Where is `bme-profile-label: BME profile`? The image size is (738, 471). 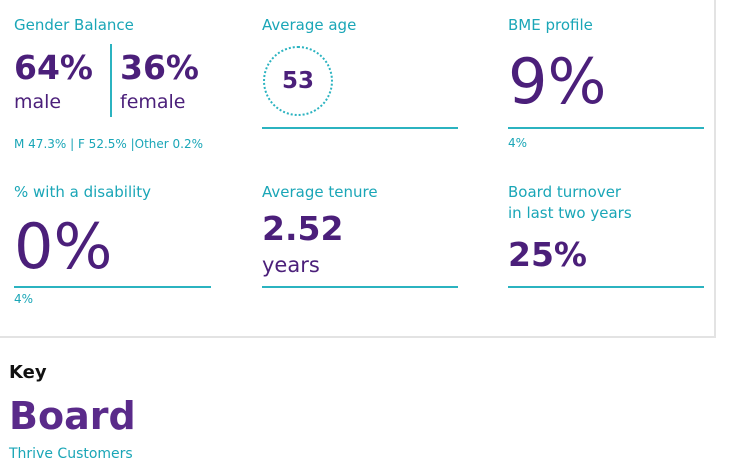 bme-profile-label: BME profile is located at coordinates (550, 25).